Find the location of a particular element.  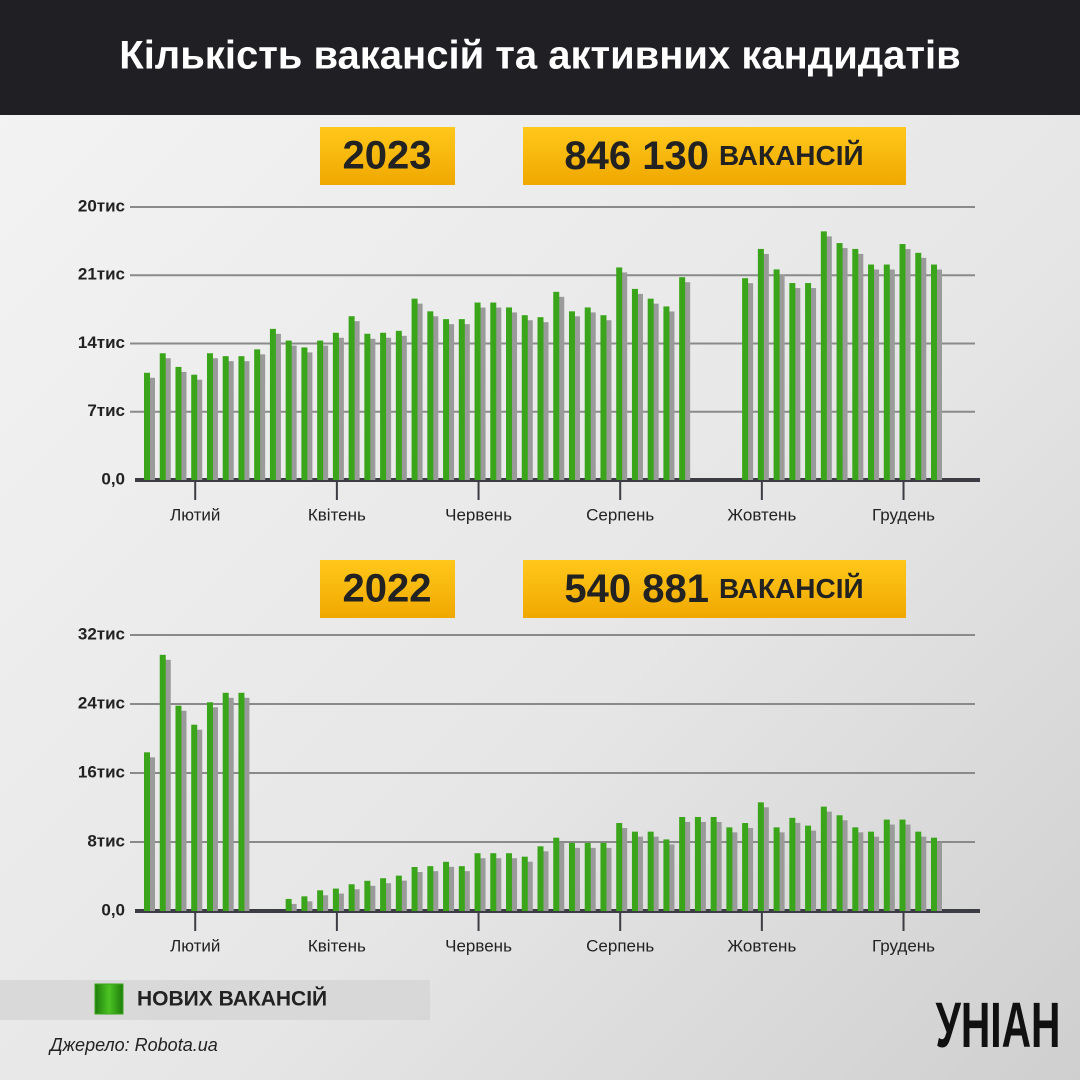

total: 846 130 ВАКАНСІЙ is located at coordinates (713, 156).